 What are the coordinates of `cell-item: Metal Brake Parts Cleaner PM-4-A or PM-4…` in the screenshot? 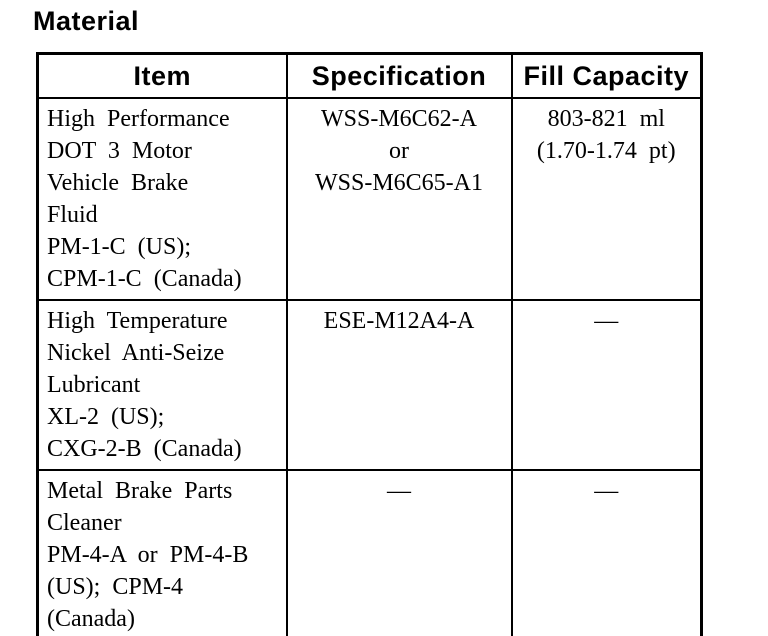 It's located at (162, 552).